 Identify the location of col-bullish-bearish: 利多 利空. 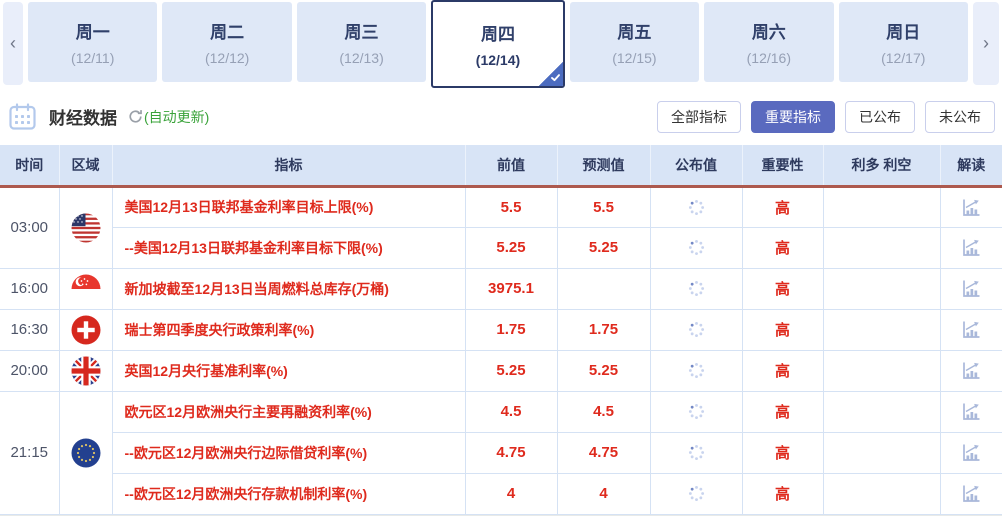
(882, 166).